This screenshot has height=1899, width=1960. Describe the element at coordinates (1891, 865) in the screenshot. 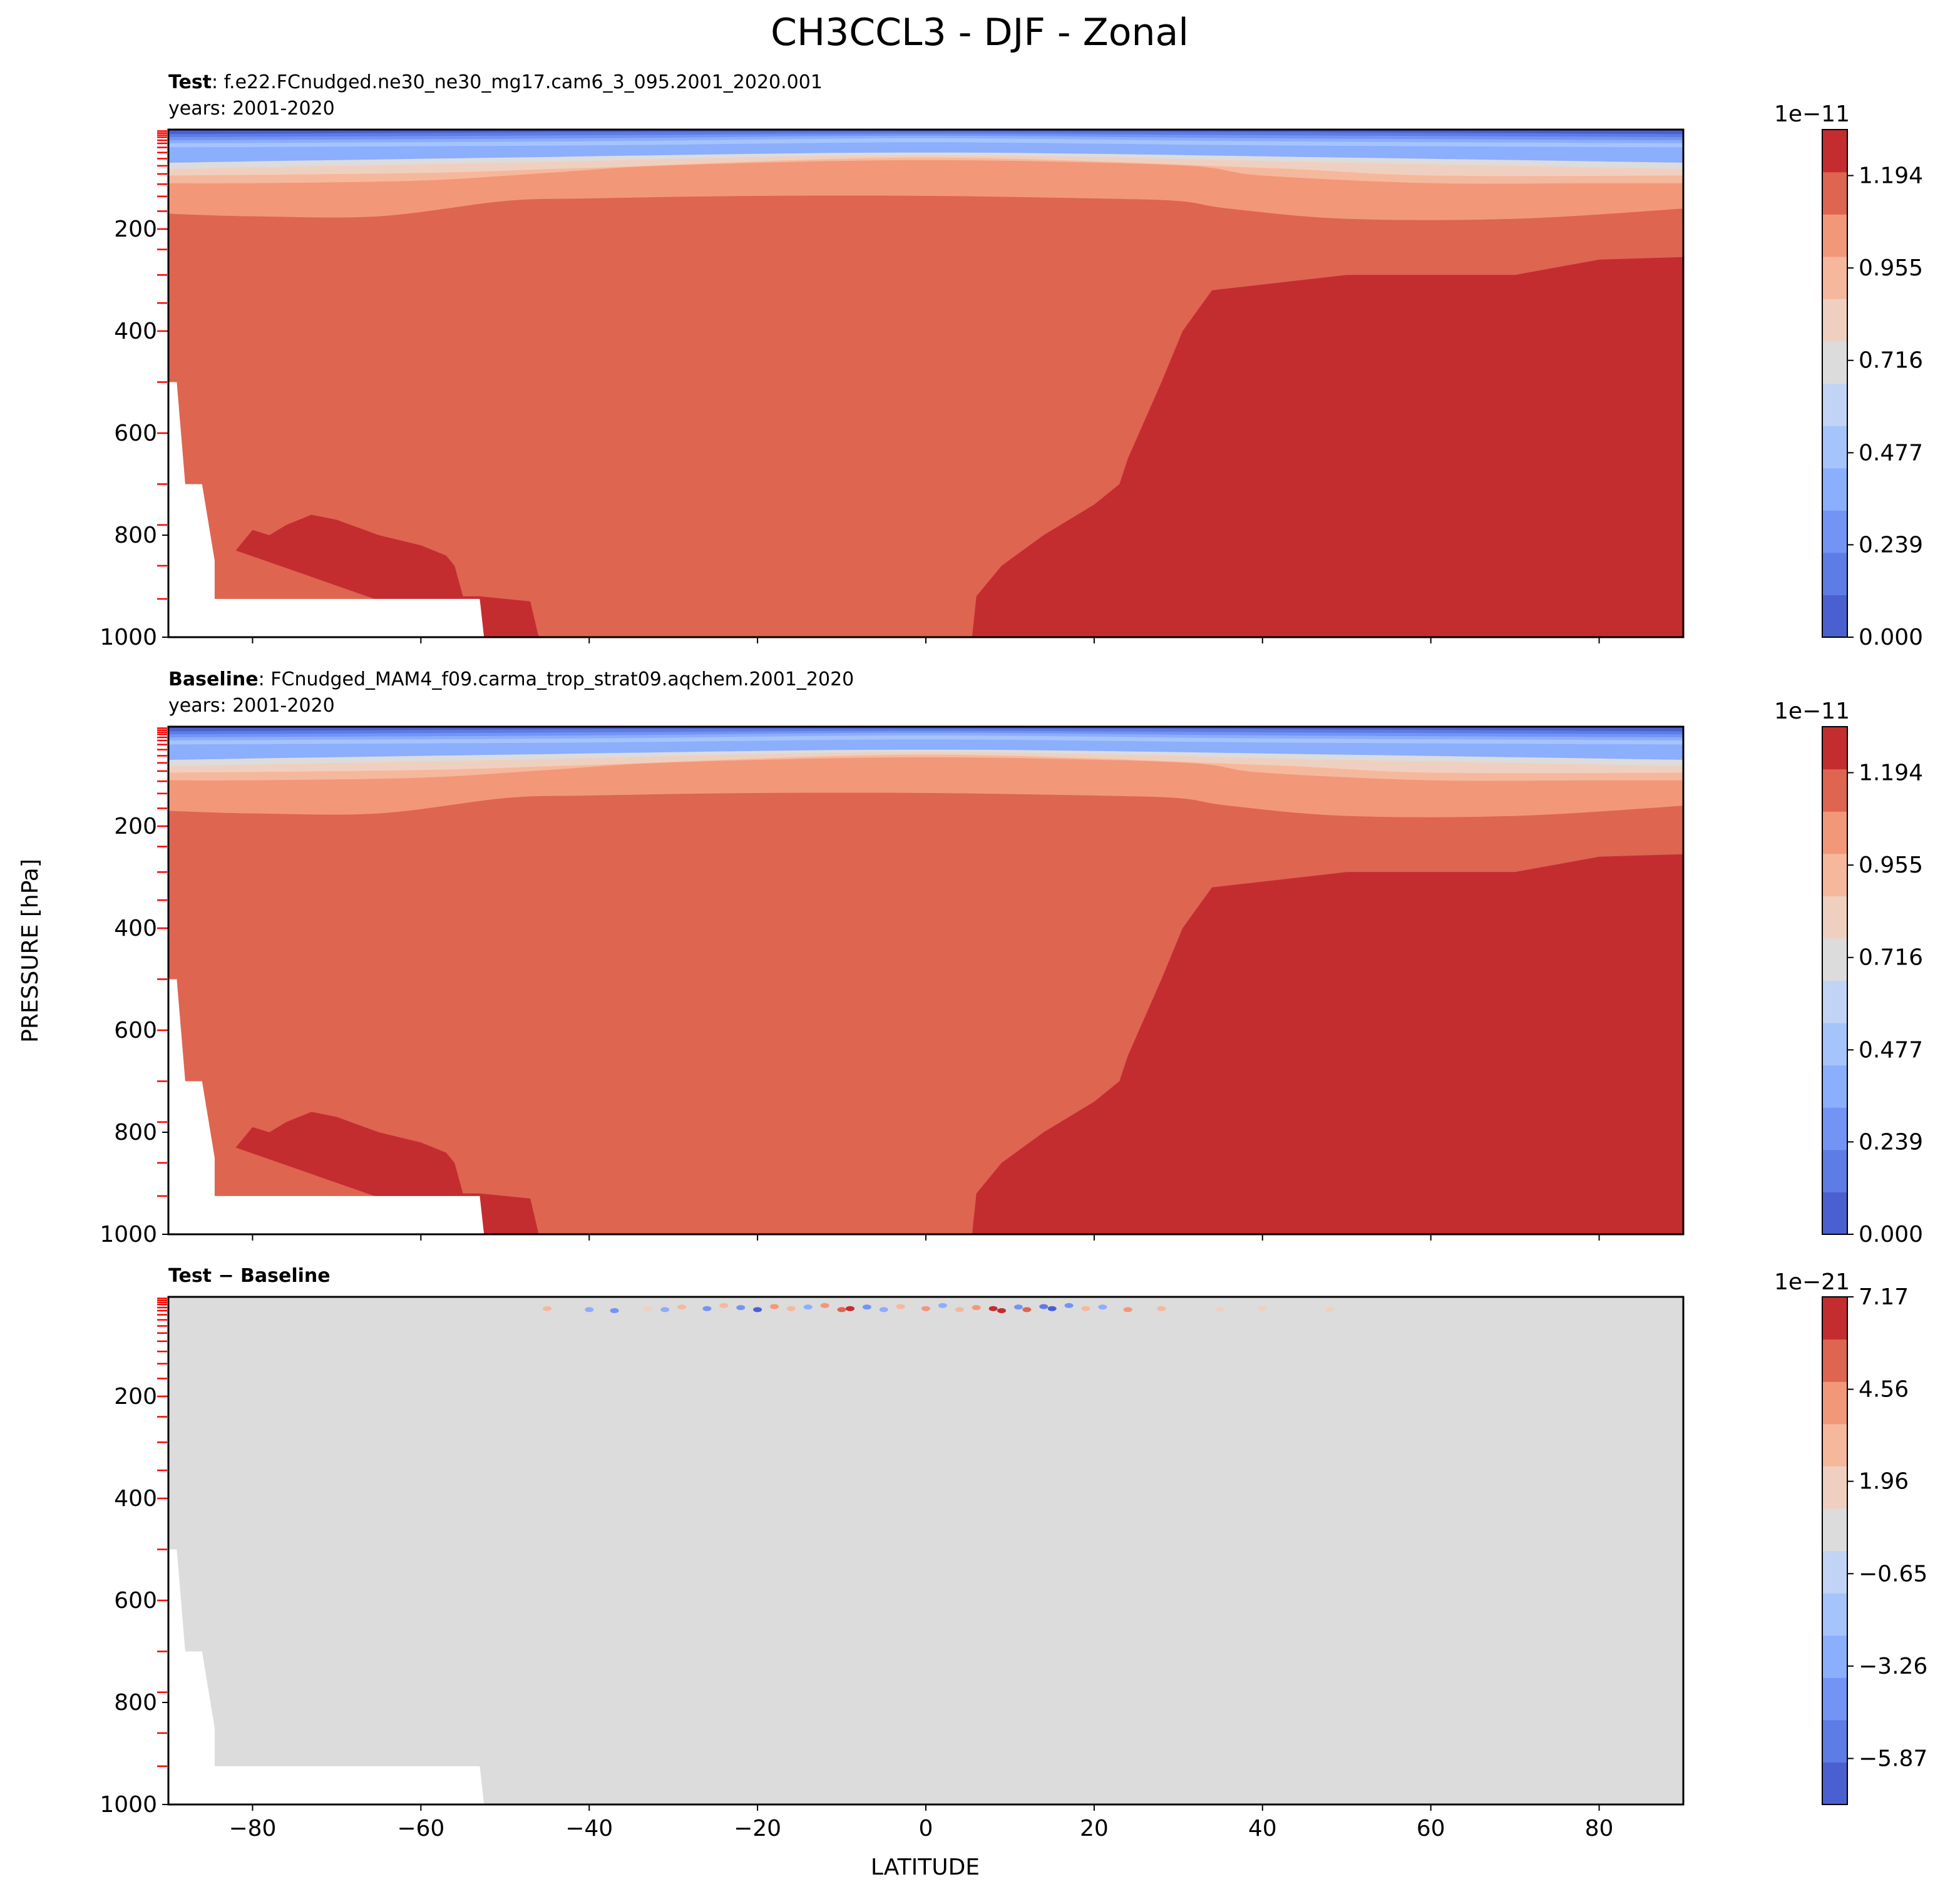

I see `baseline-colorbar-tick-label-4: 0.955` at that location.